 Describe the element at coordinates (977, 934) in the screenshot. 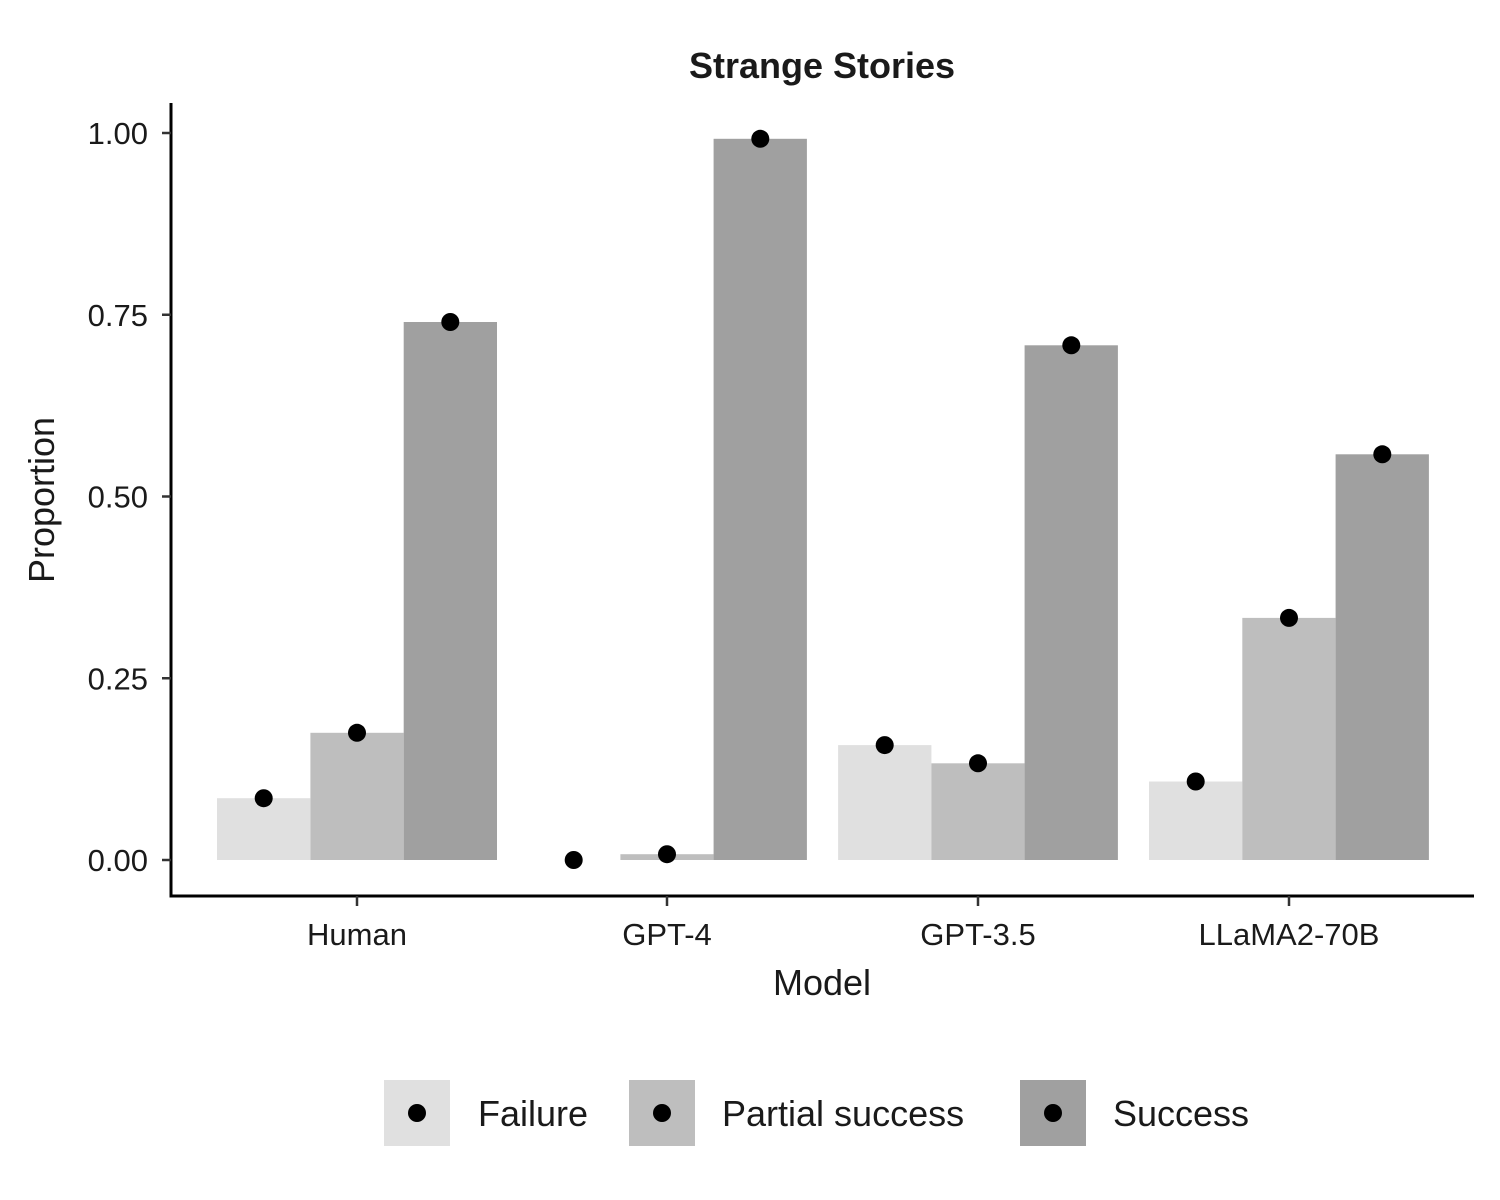

I see `x-tick-label: GPT-3.5` at that location.